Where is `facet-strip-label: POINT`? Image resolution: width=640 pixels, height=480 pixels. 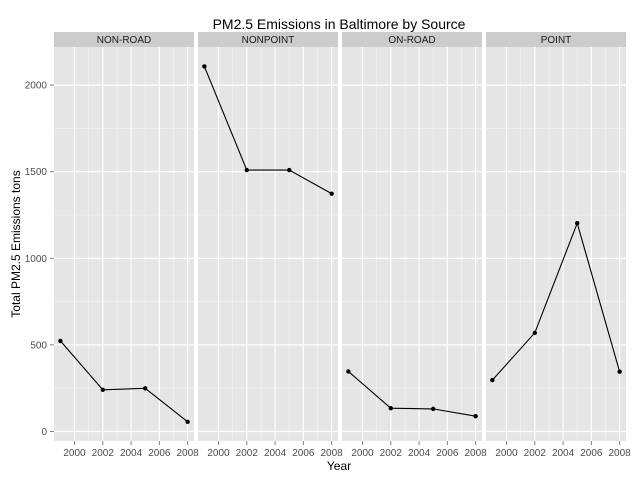 facet-strip-label: POINT is located at coordinates (556, 40).